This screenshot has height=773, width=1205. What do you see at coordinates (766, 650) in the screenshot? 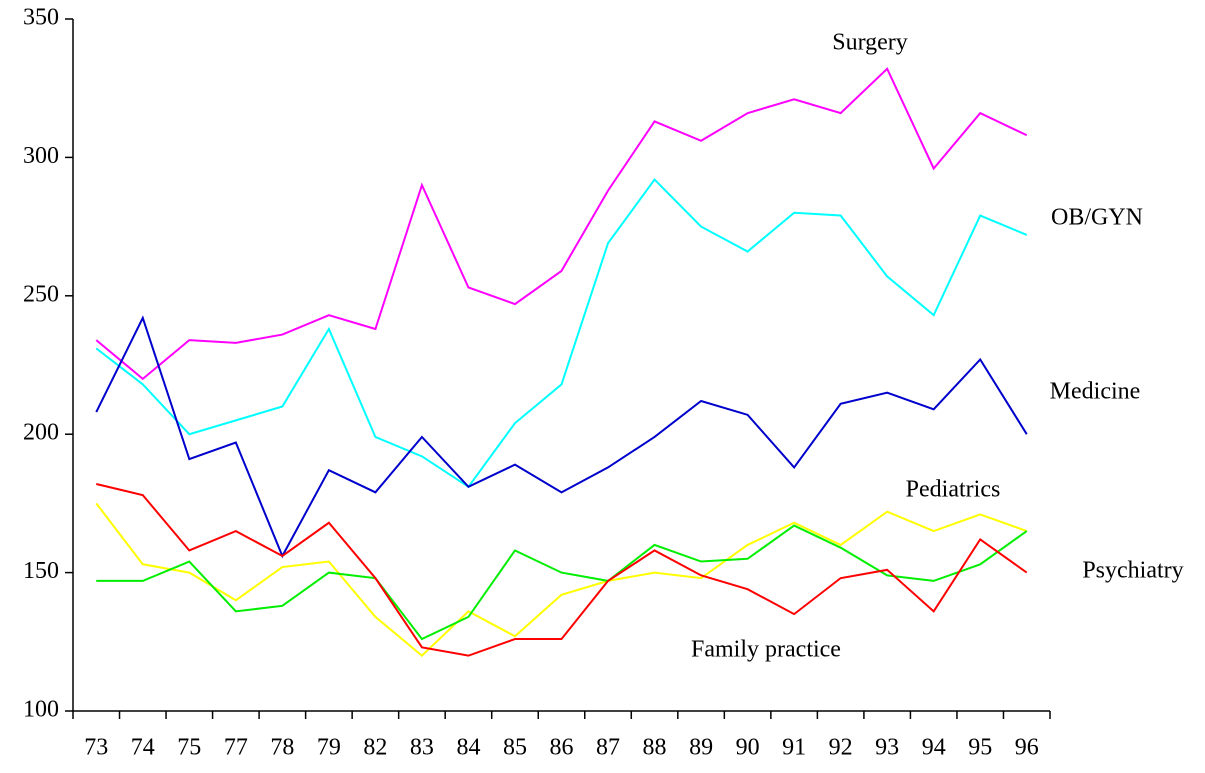
I see `series-label: Family practice` at bounding box center [766, 650].